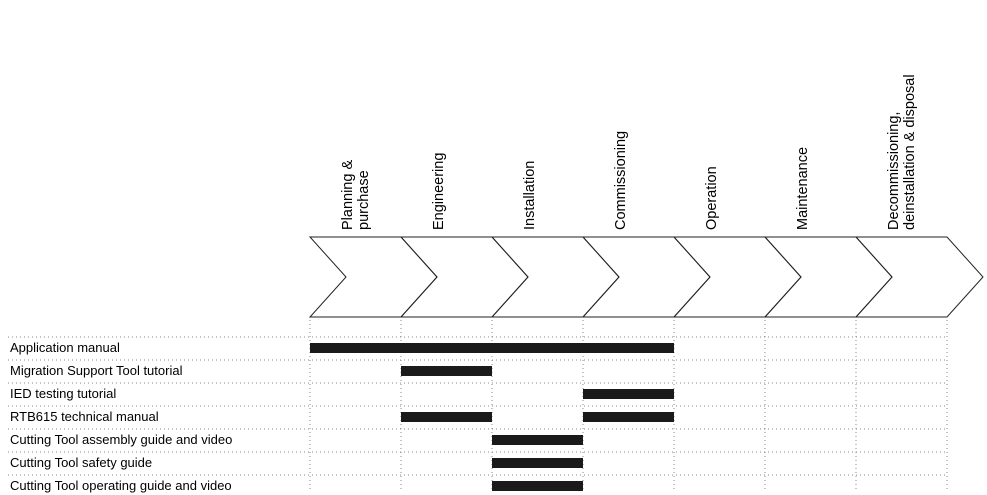  What do you see at coordinates (537, 486) in the screenshot?
I see `bar-cutting-tool-operating-guide-and-video` at bounding box center [537, 486].